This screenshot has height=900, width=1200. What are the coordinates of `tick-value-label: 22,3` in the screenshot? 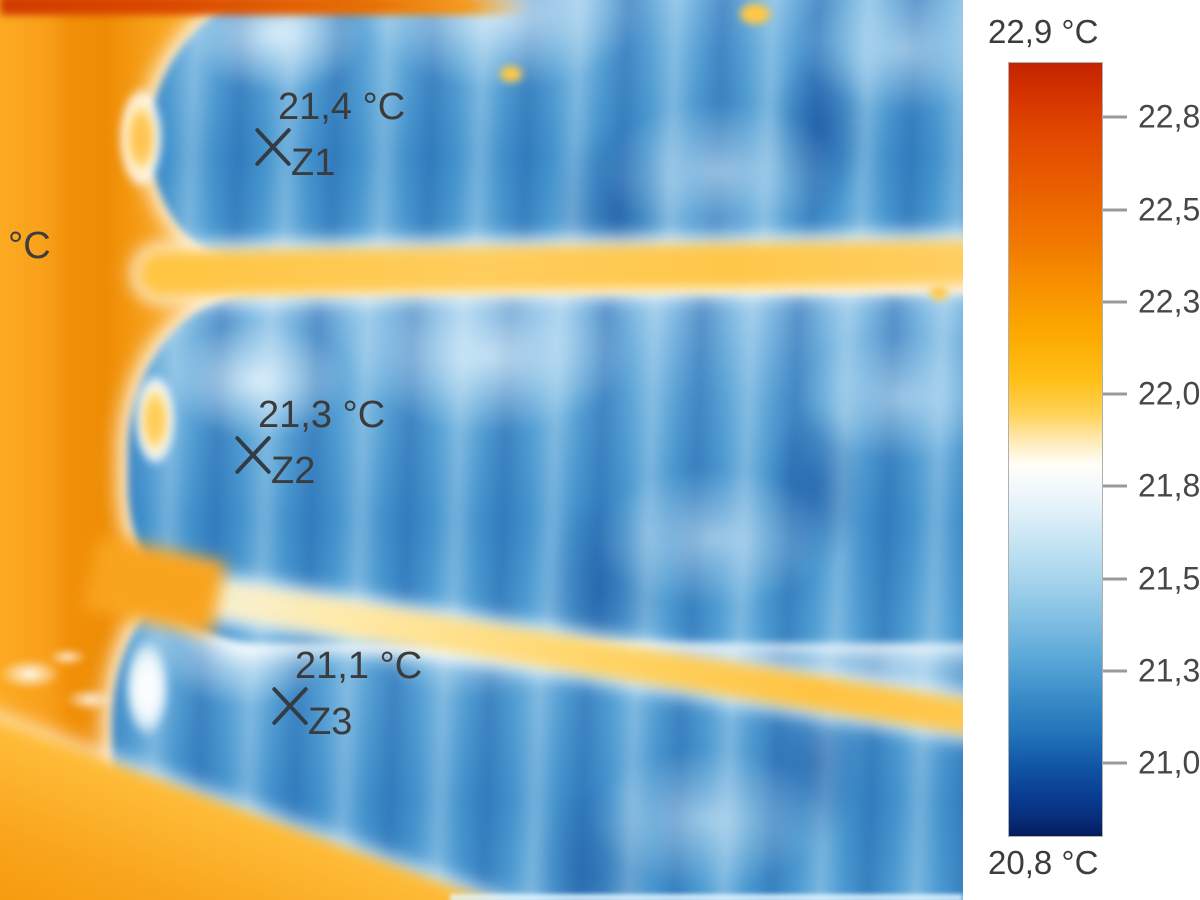 It's located at (1169, 301).